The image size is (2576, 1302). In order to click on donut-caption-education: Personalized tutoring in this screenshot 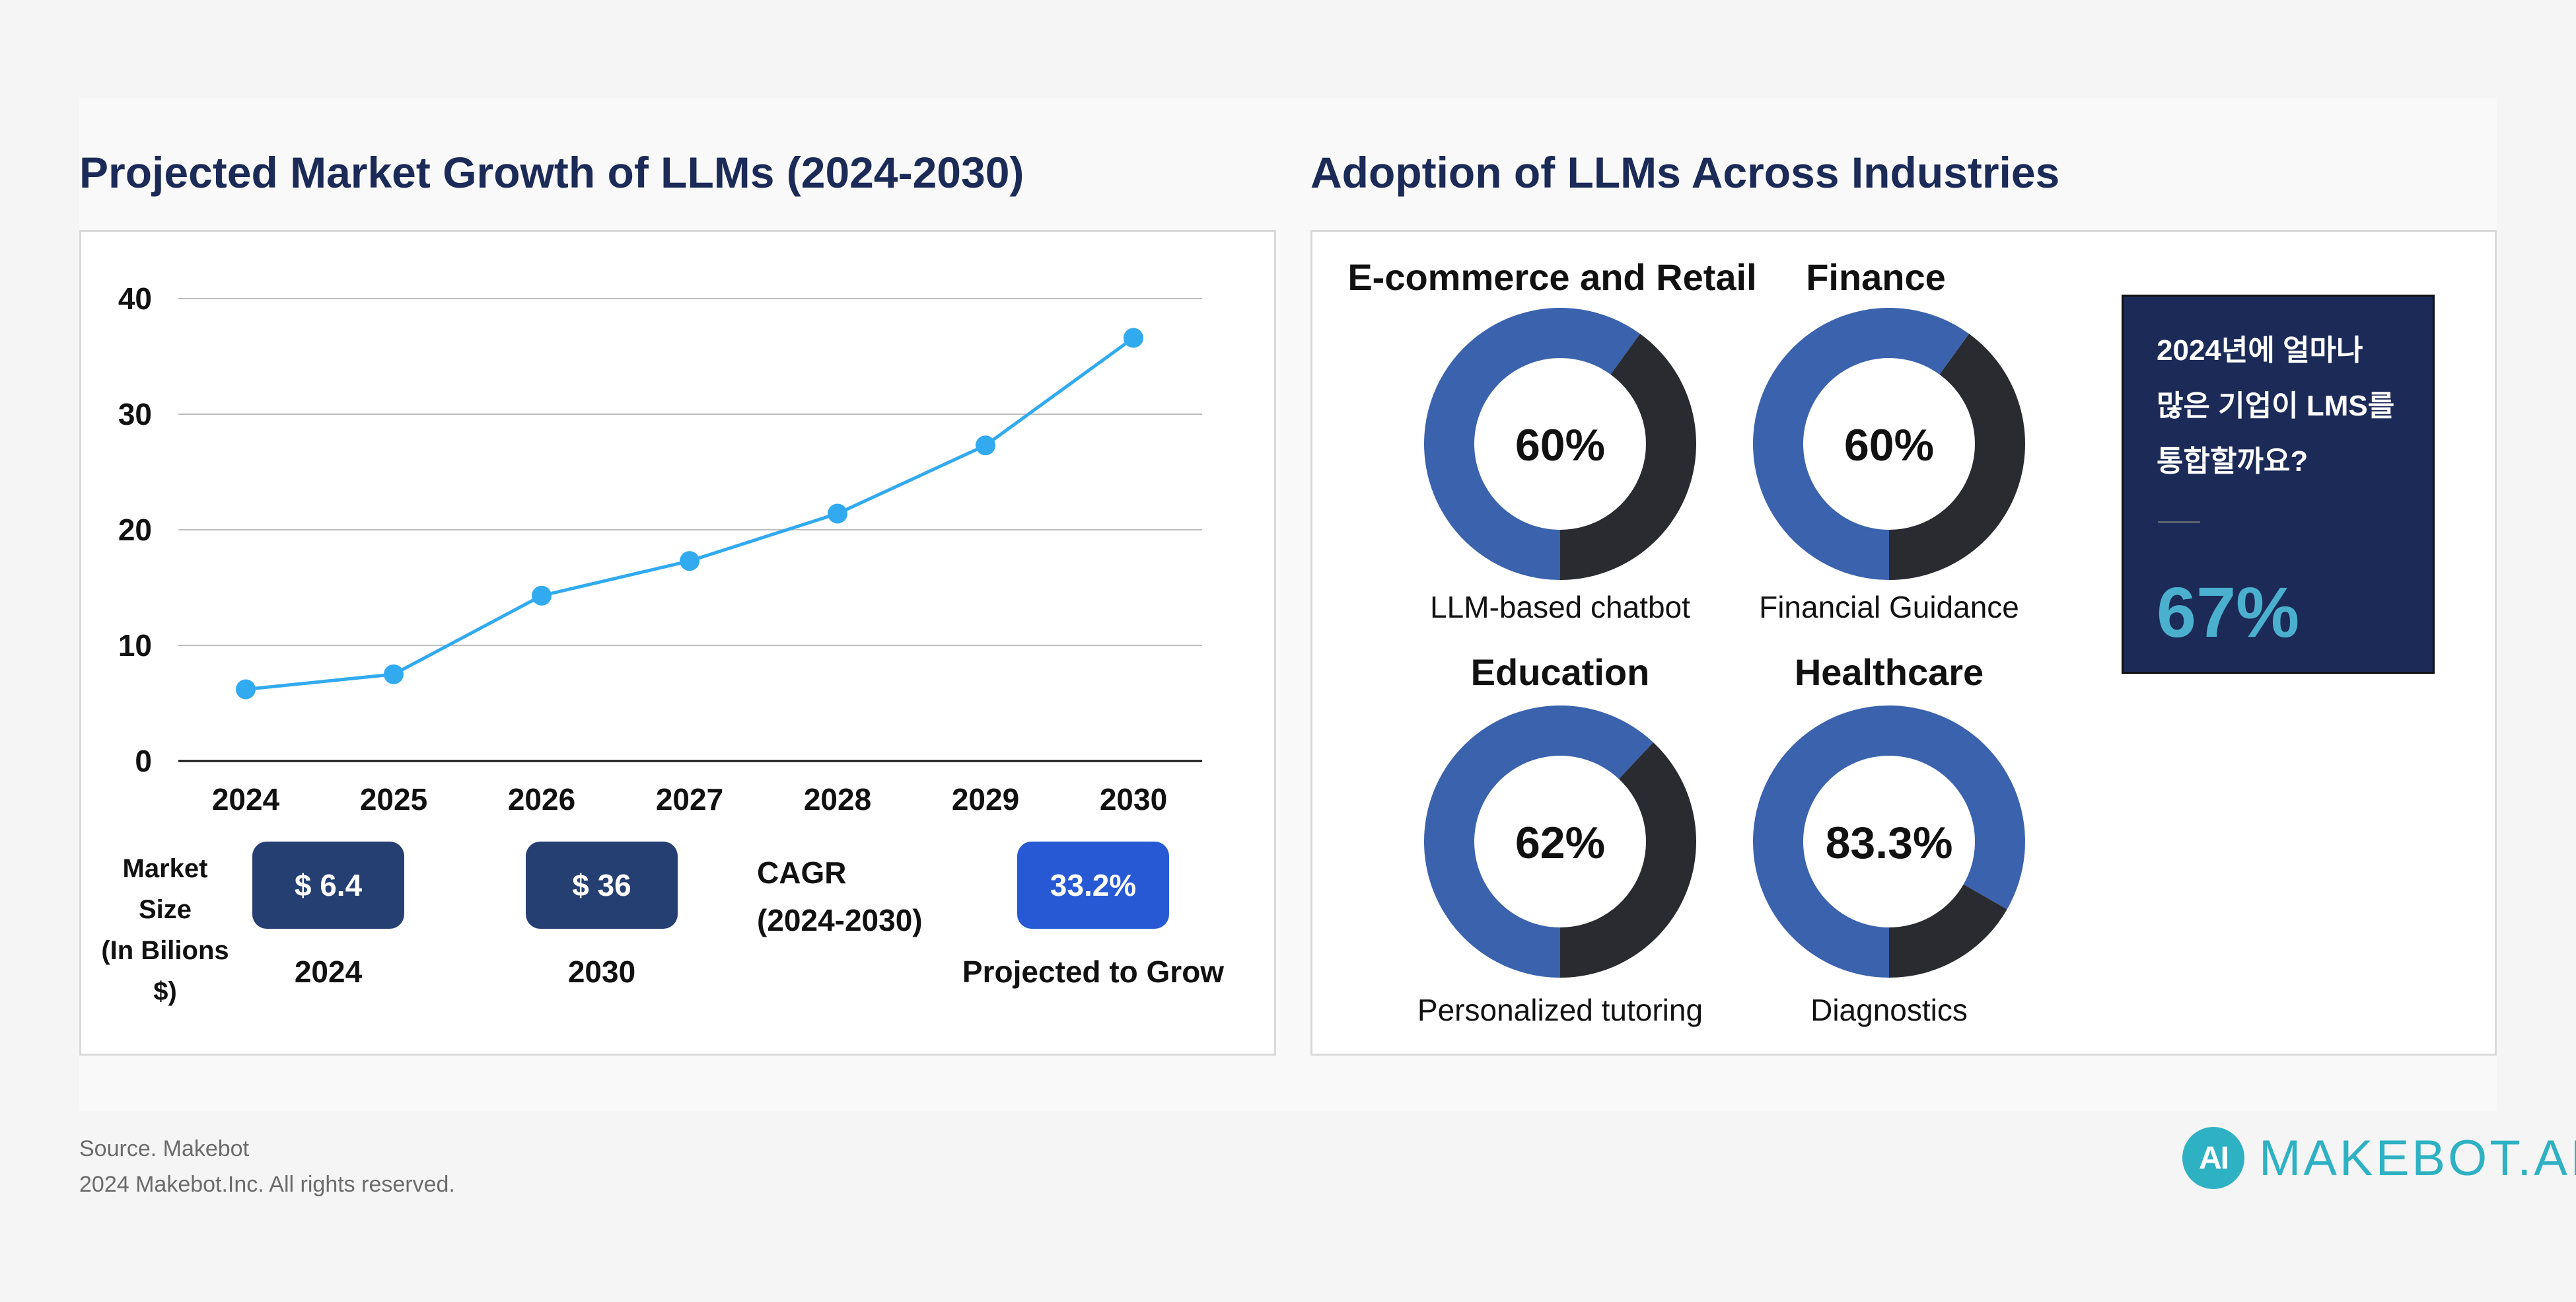, I will do `click(1560, 1010)`.